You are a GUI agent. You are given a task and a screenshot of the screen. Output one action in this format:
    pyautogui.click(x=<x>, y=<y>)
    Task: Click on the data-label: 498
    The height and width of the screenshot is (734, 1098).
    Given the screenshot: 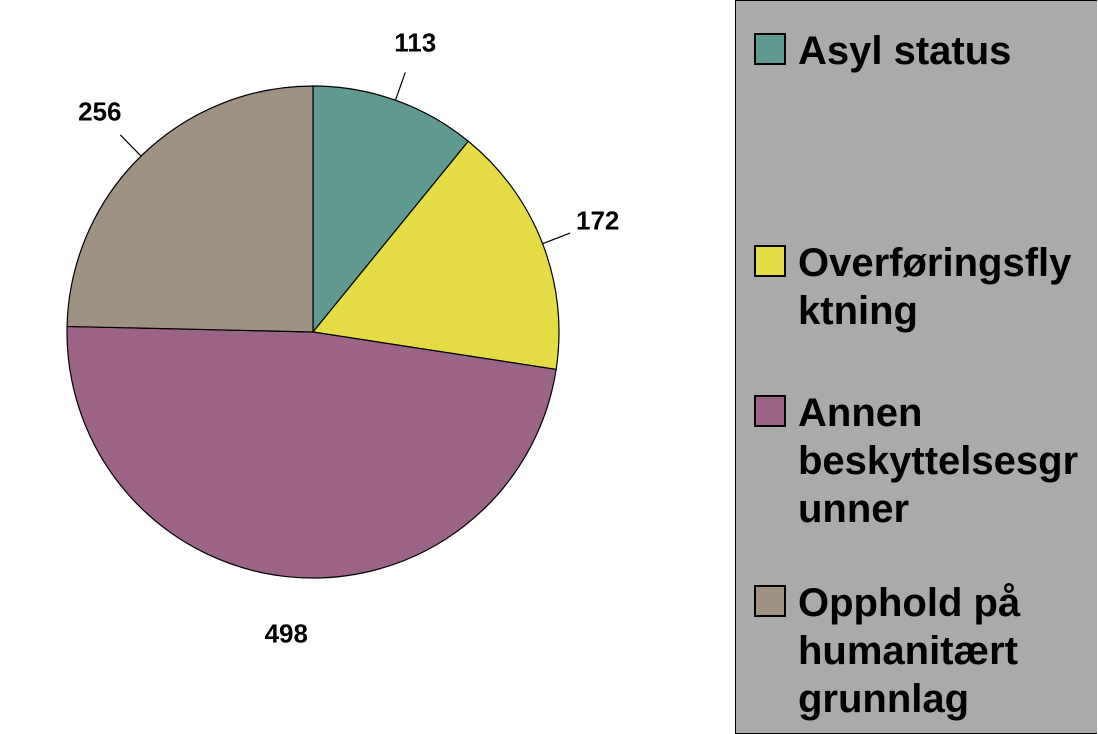 What is the action you would take?
    pyautogui.click(x=286, y=634)
    